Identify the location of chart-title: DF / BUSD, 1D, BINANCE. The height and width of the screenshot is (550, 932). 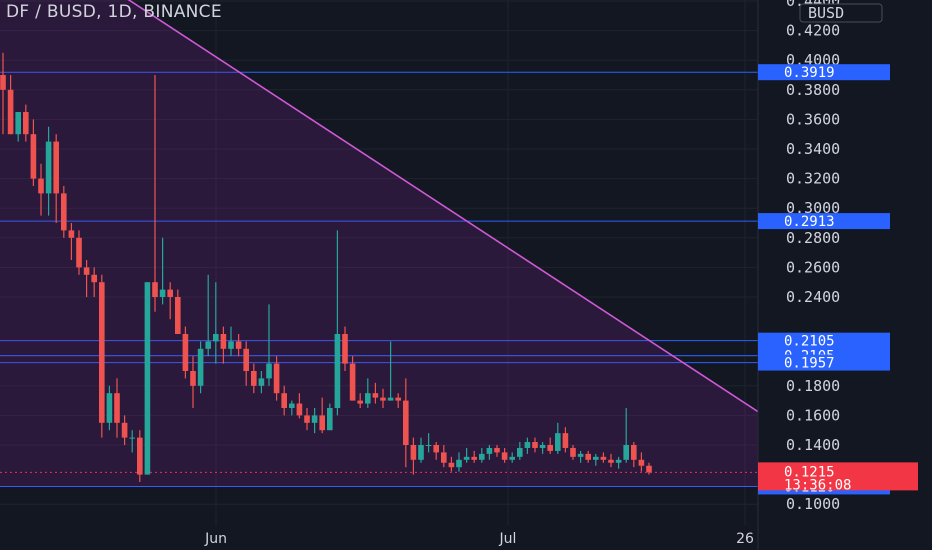
(114, 12).